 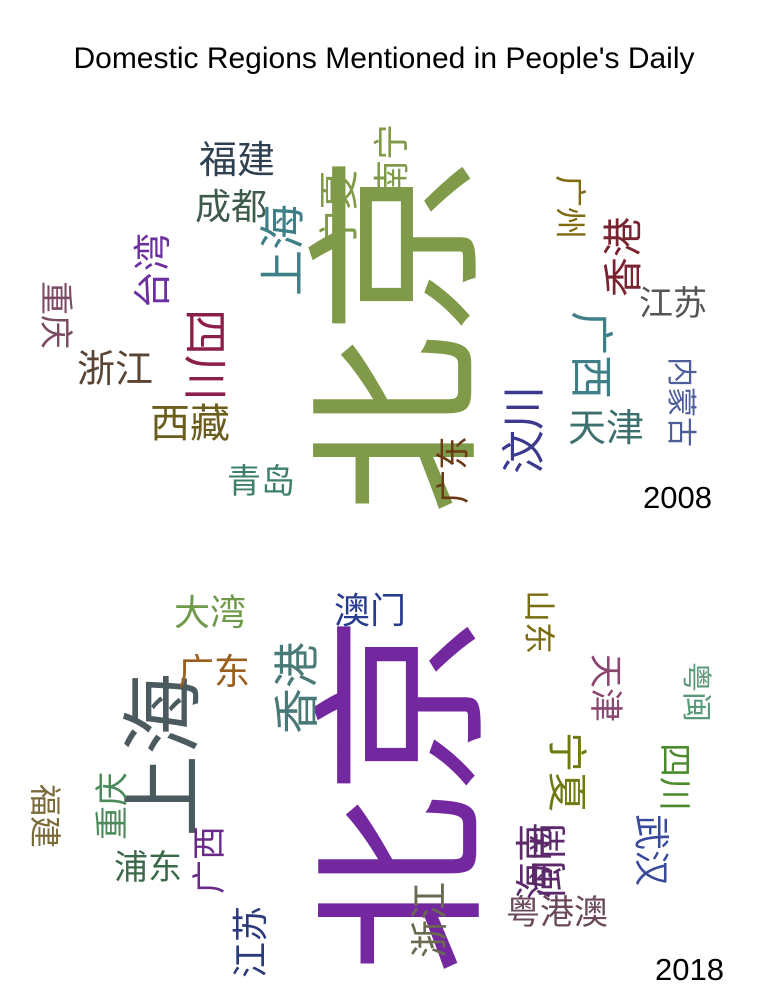 I want to click on word-2008-3: 宁夏, so click(x=340, y=210).